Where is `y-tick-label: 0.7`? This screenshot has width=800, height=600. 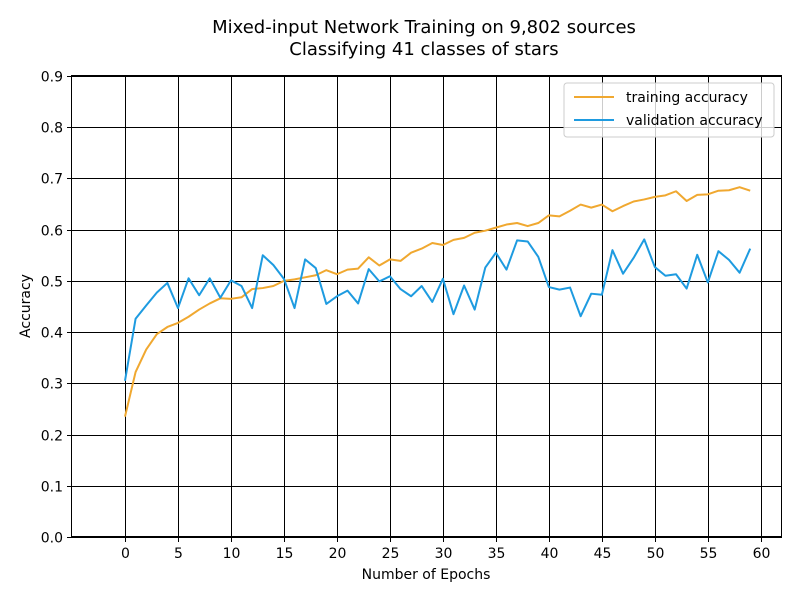 y-tick-label: 0.7 is located at coordinates (52, 180).